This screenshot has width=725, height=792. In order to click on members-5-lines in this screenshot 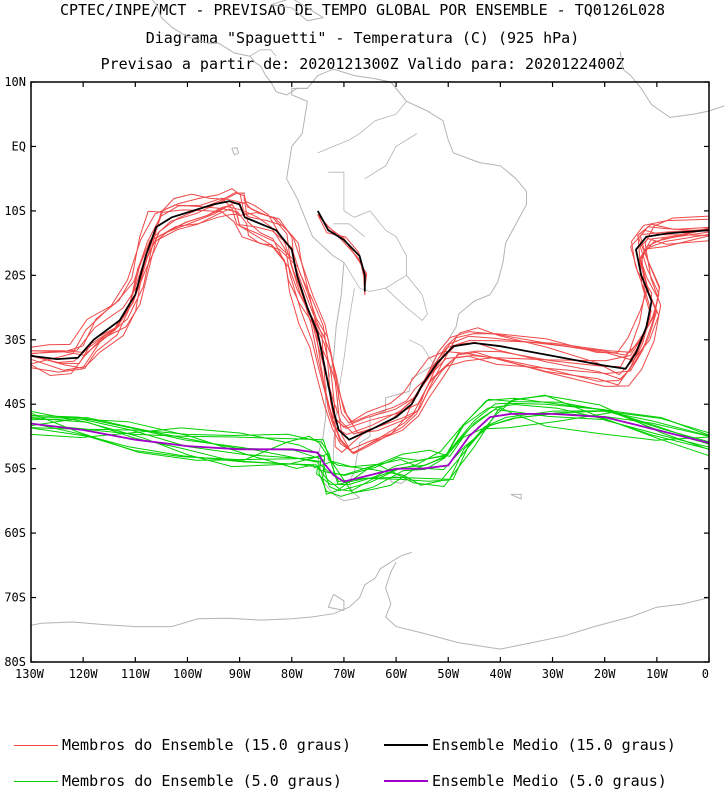, I will do `click(370, 445)`.